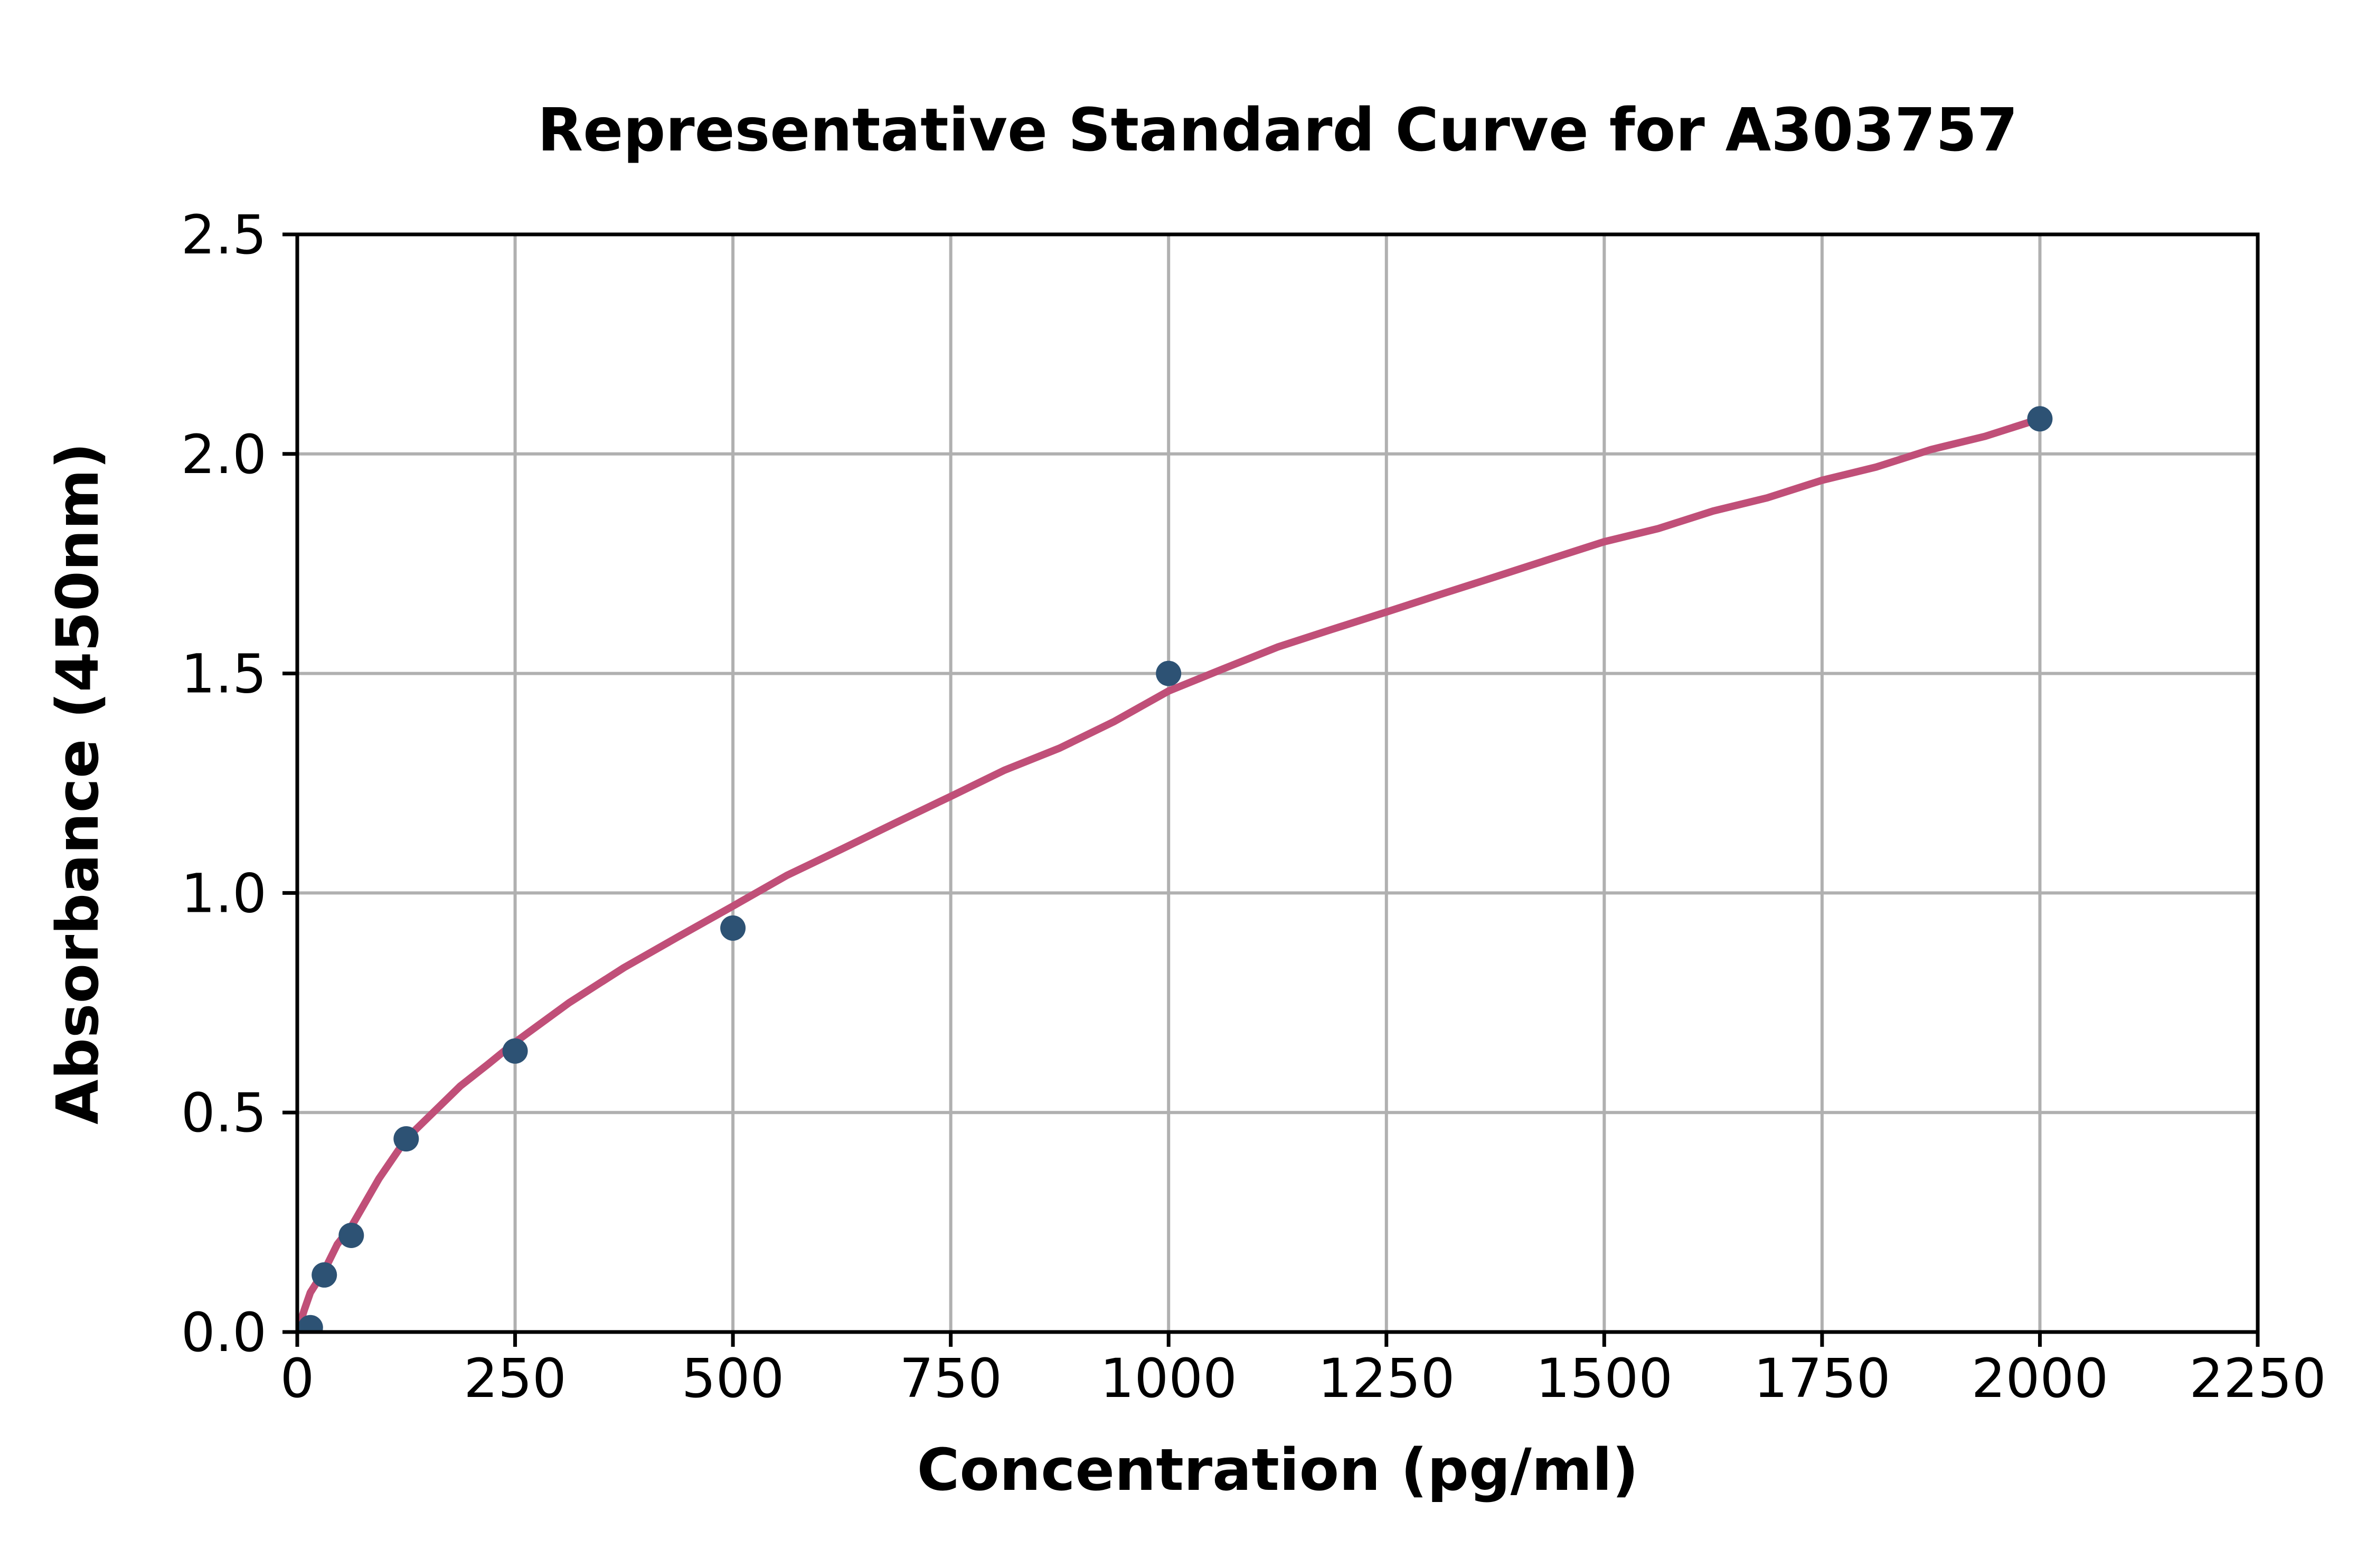 The width and height of the screenshot is (2376, 1568). What do you see at coordinates (224, 1333) in the screenshot?
I see `y-tick-label: 0.0` at bounding box center [224, 1333].